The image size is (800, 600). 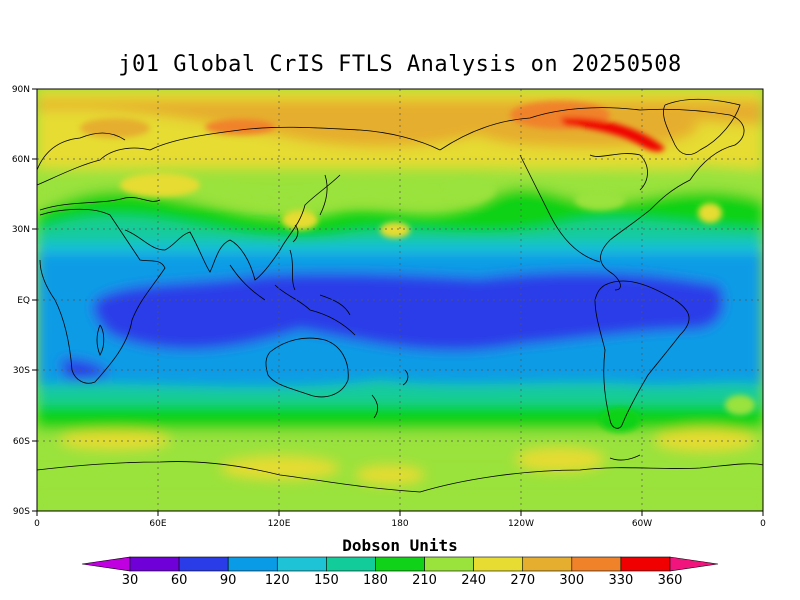 What do you see at coordinates (277, 580) in the screenshot?
I see `colorbar-tick-label: 120` at bounding box center [277, 580].